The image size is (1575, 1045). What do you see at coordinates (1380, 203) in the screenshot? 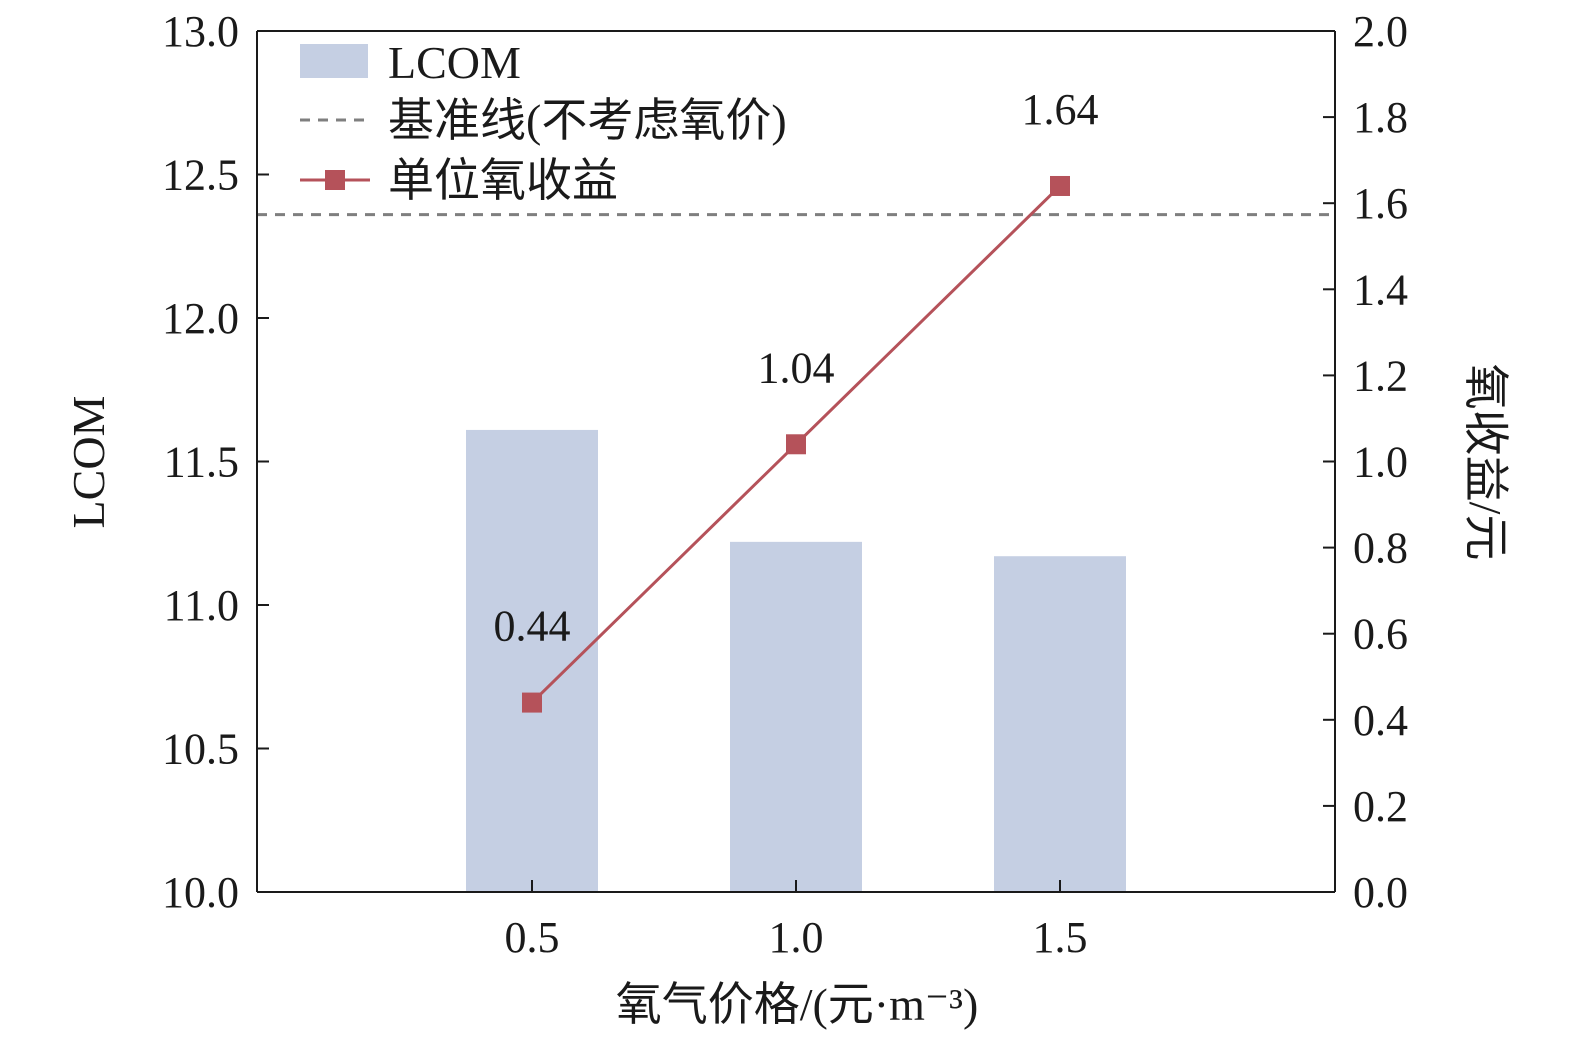
I see `y2-tick-label-1.6: 1.6` at bounding box center [1380, 203].